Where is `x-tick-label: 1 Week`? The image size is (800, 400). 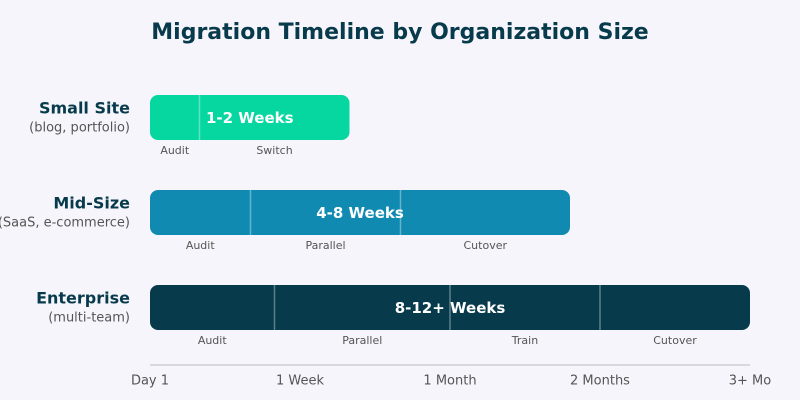 x-tick-label: 1 Week is located at coordinates (300, 381).